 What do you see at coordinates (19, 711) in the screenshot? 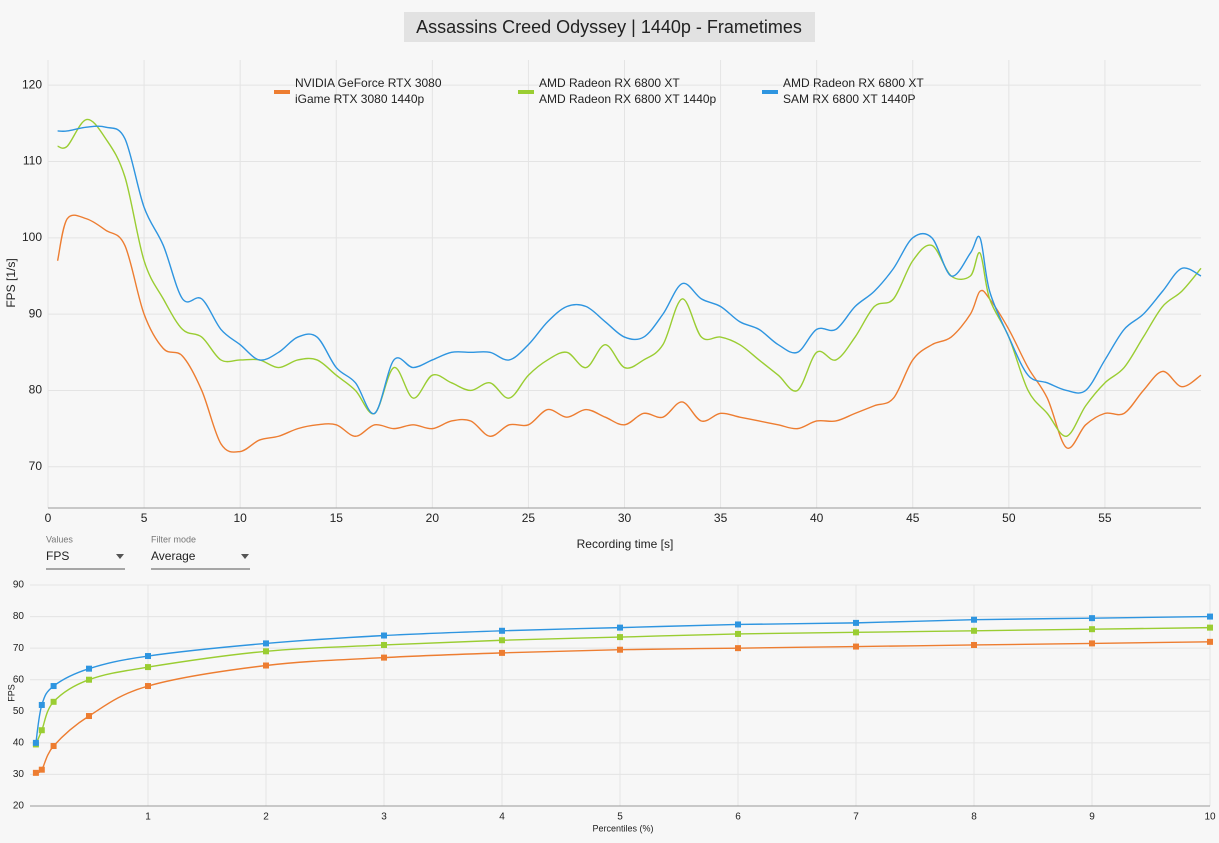
I see `y-tick-label: 50` at bounding box center [19, 711].